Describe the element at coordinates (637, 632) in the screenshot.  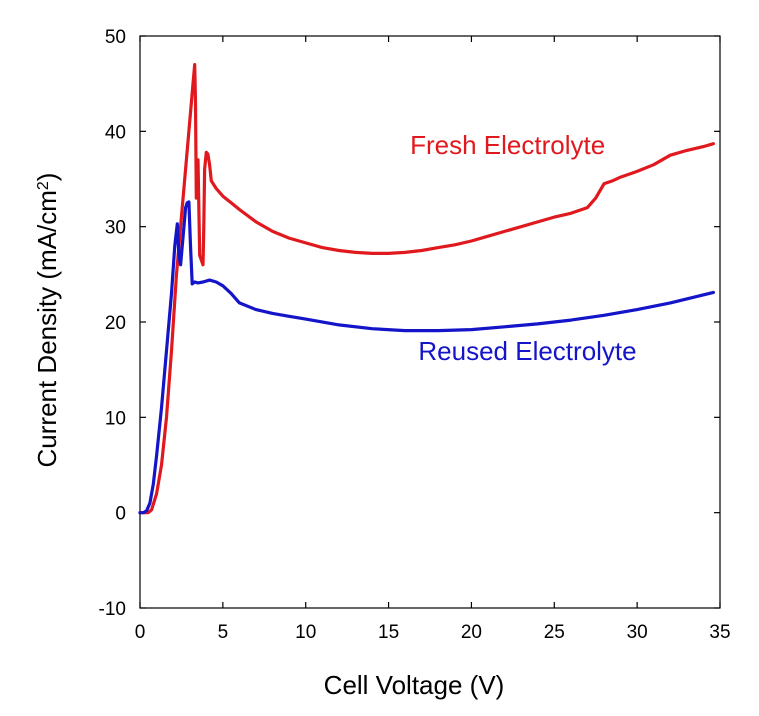
I see `x-tick-label: 30` at that location.